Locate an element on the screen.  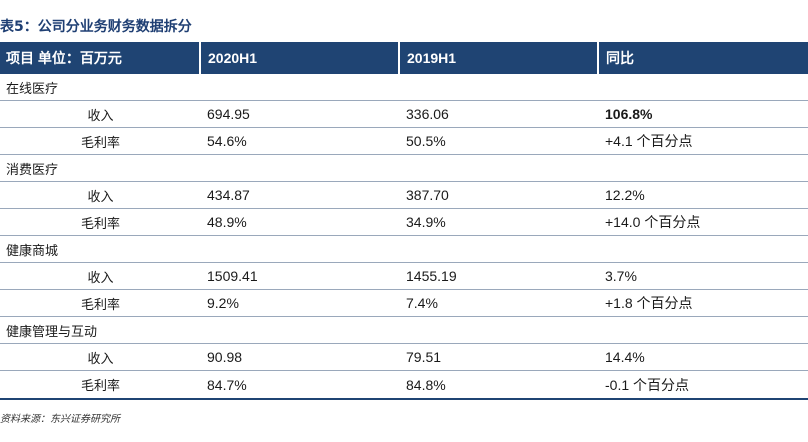
value-2020h1: 54.6% is located at coordinates (227, 141).